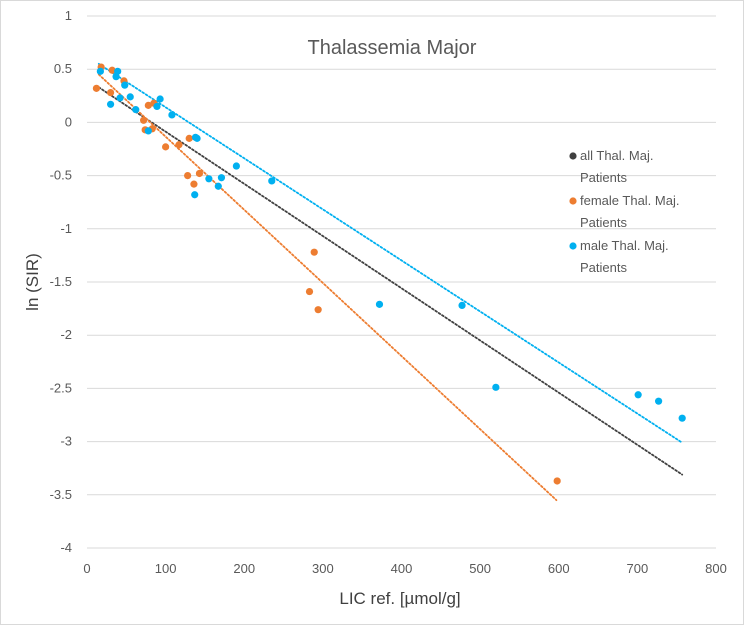  What do you see at coordinates (166, 568) in the screenshot?
I see `x-tick-label: 100` at bounding box center [166, 568].